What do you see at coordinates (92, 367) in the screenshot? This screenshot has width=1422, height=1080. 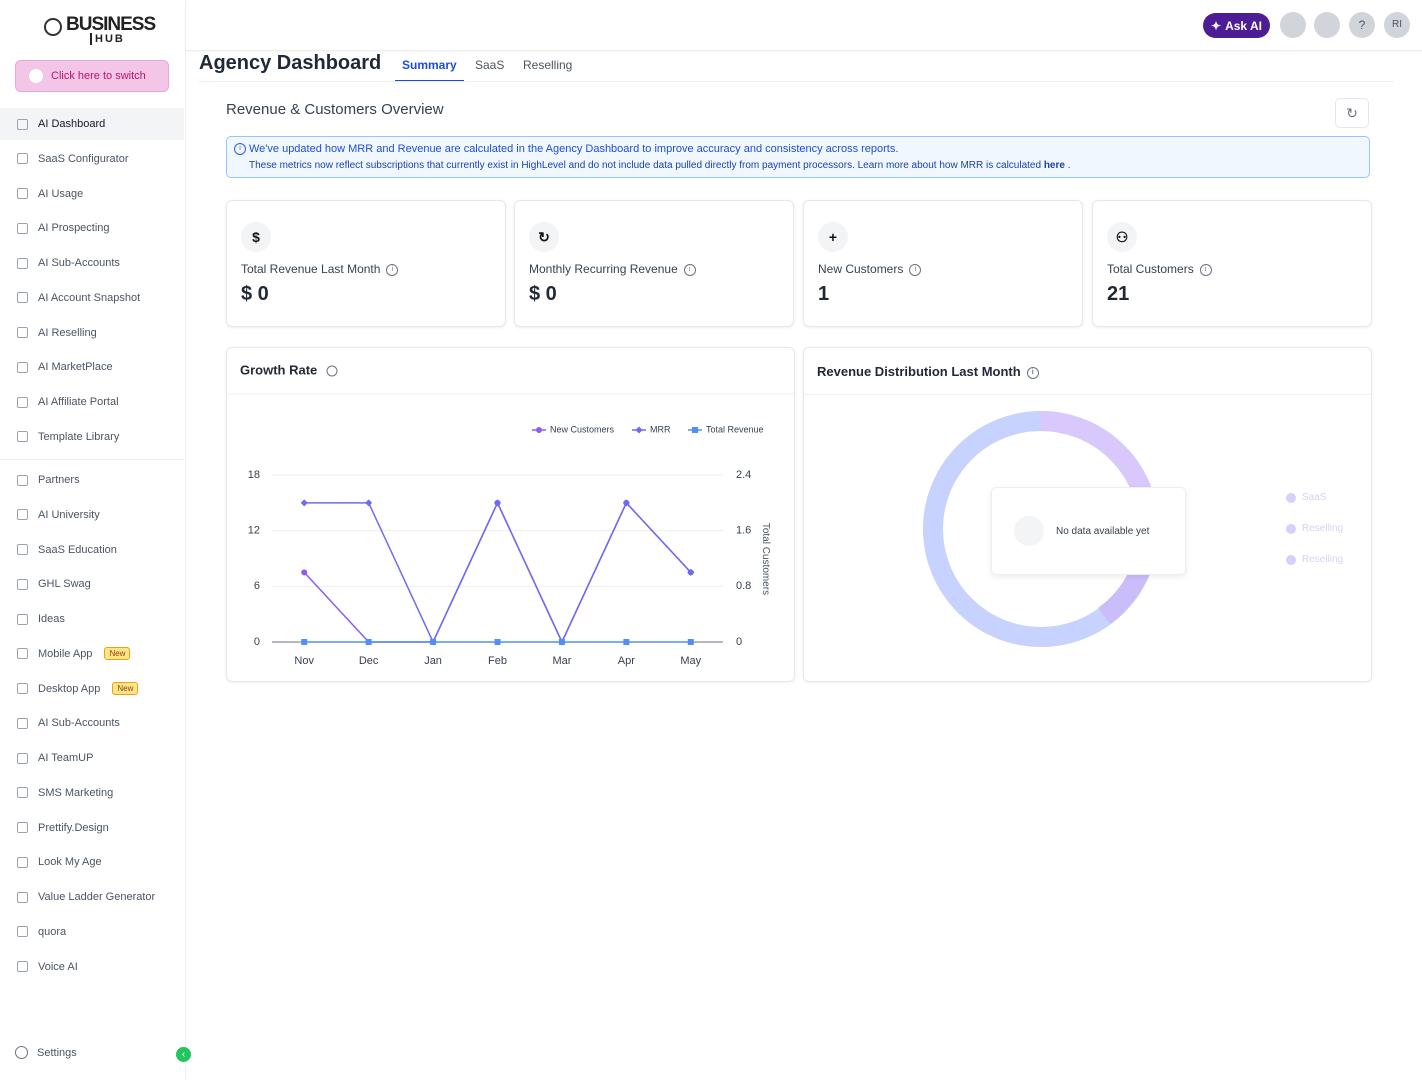 I see `nav-item: AI MarketPlace` at bounding box center [92, 367].